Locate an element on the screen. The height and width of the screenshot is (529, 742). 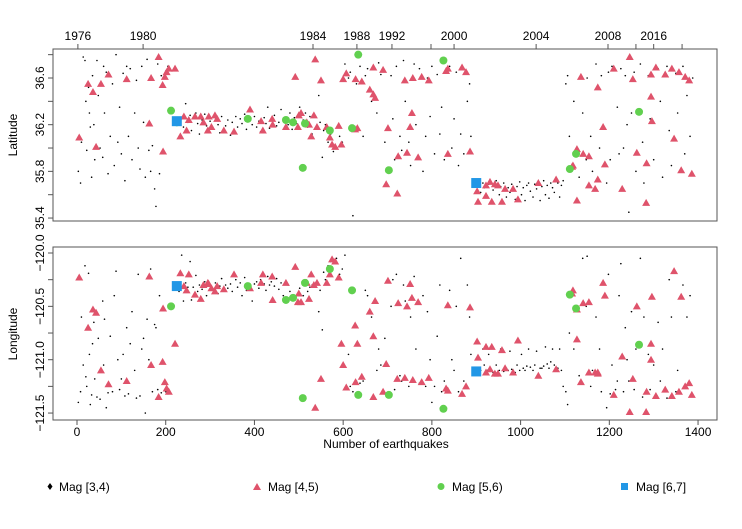
year-tick-label: 2000 is located at coordinates (454, 36).